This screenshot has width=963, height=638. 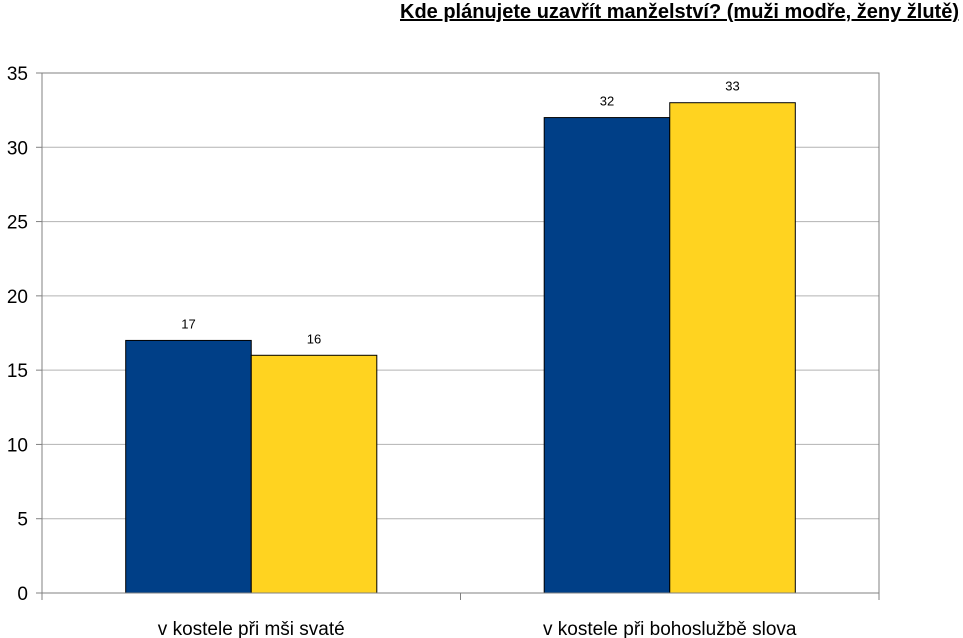 What do you see at coordinates (17, 223) in the screenshot?
I see `y-tick-label: 25` at bounding box center [17, 223].